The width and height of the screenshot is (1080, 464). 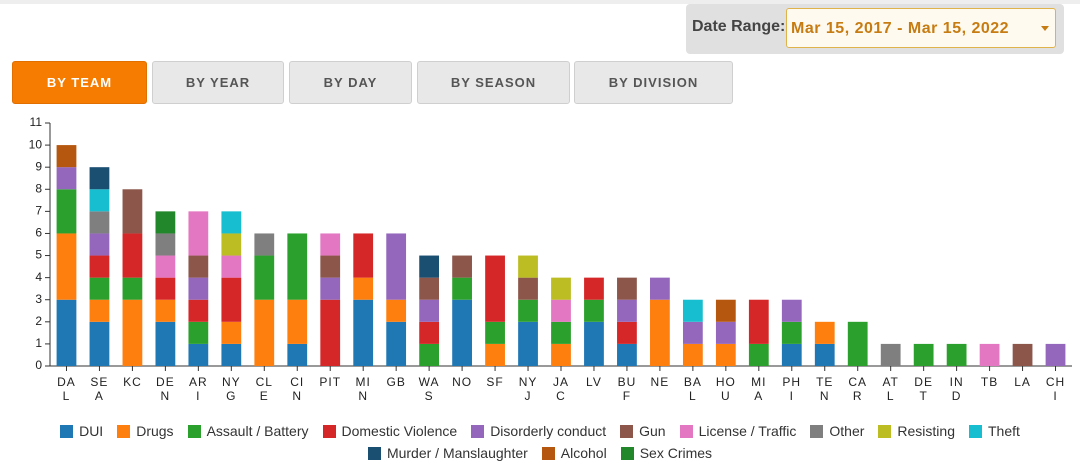 What do you see at coordinates (1045, 28) in the screenshot?
I see `caret-icon` at bounding box center [1045, 28].